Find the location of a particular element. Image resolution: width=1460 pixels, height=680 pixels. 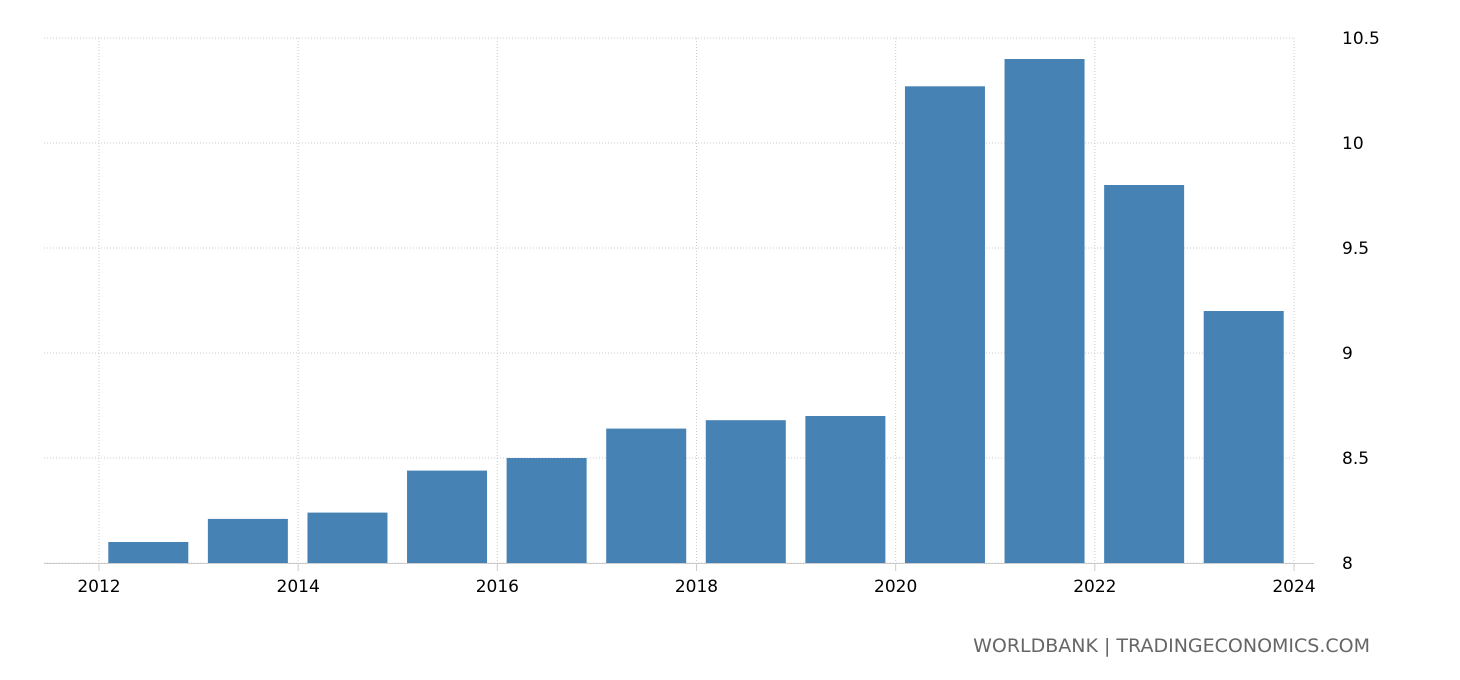

y-axis-labels: 8 8.5 9 9.5 10 10.5 is located at coordinates (1361, 301).